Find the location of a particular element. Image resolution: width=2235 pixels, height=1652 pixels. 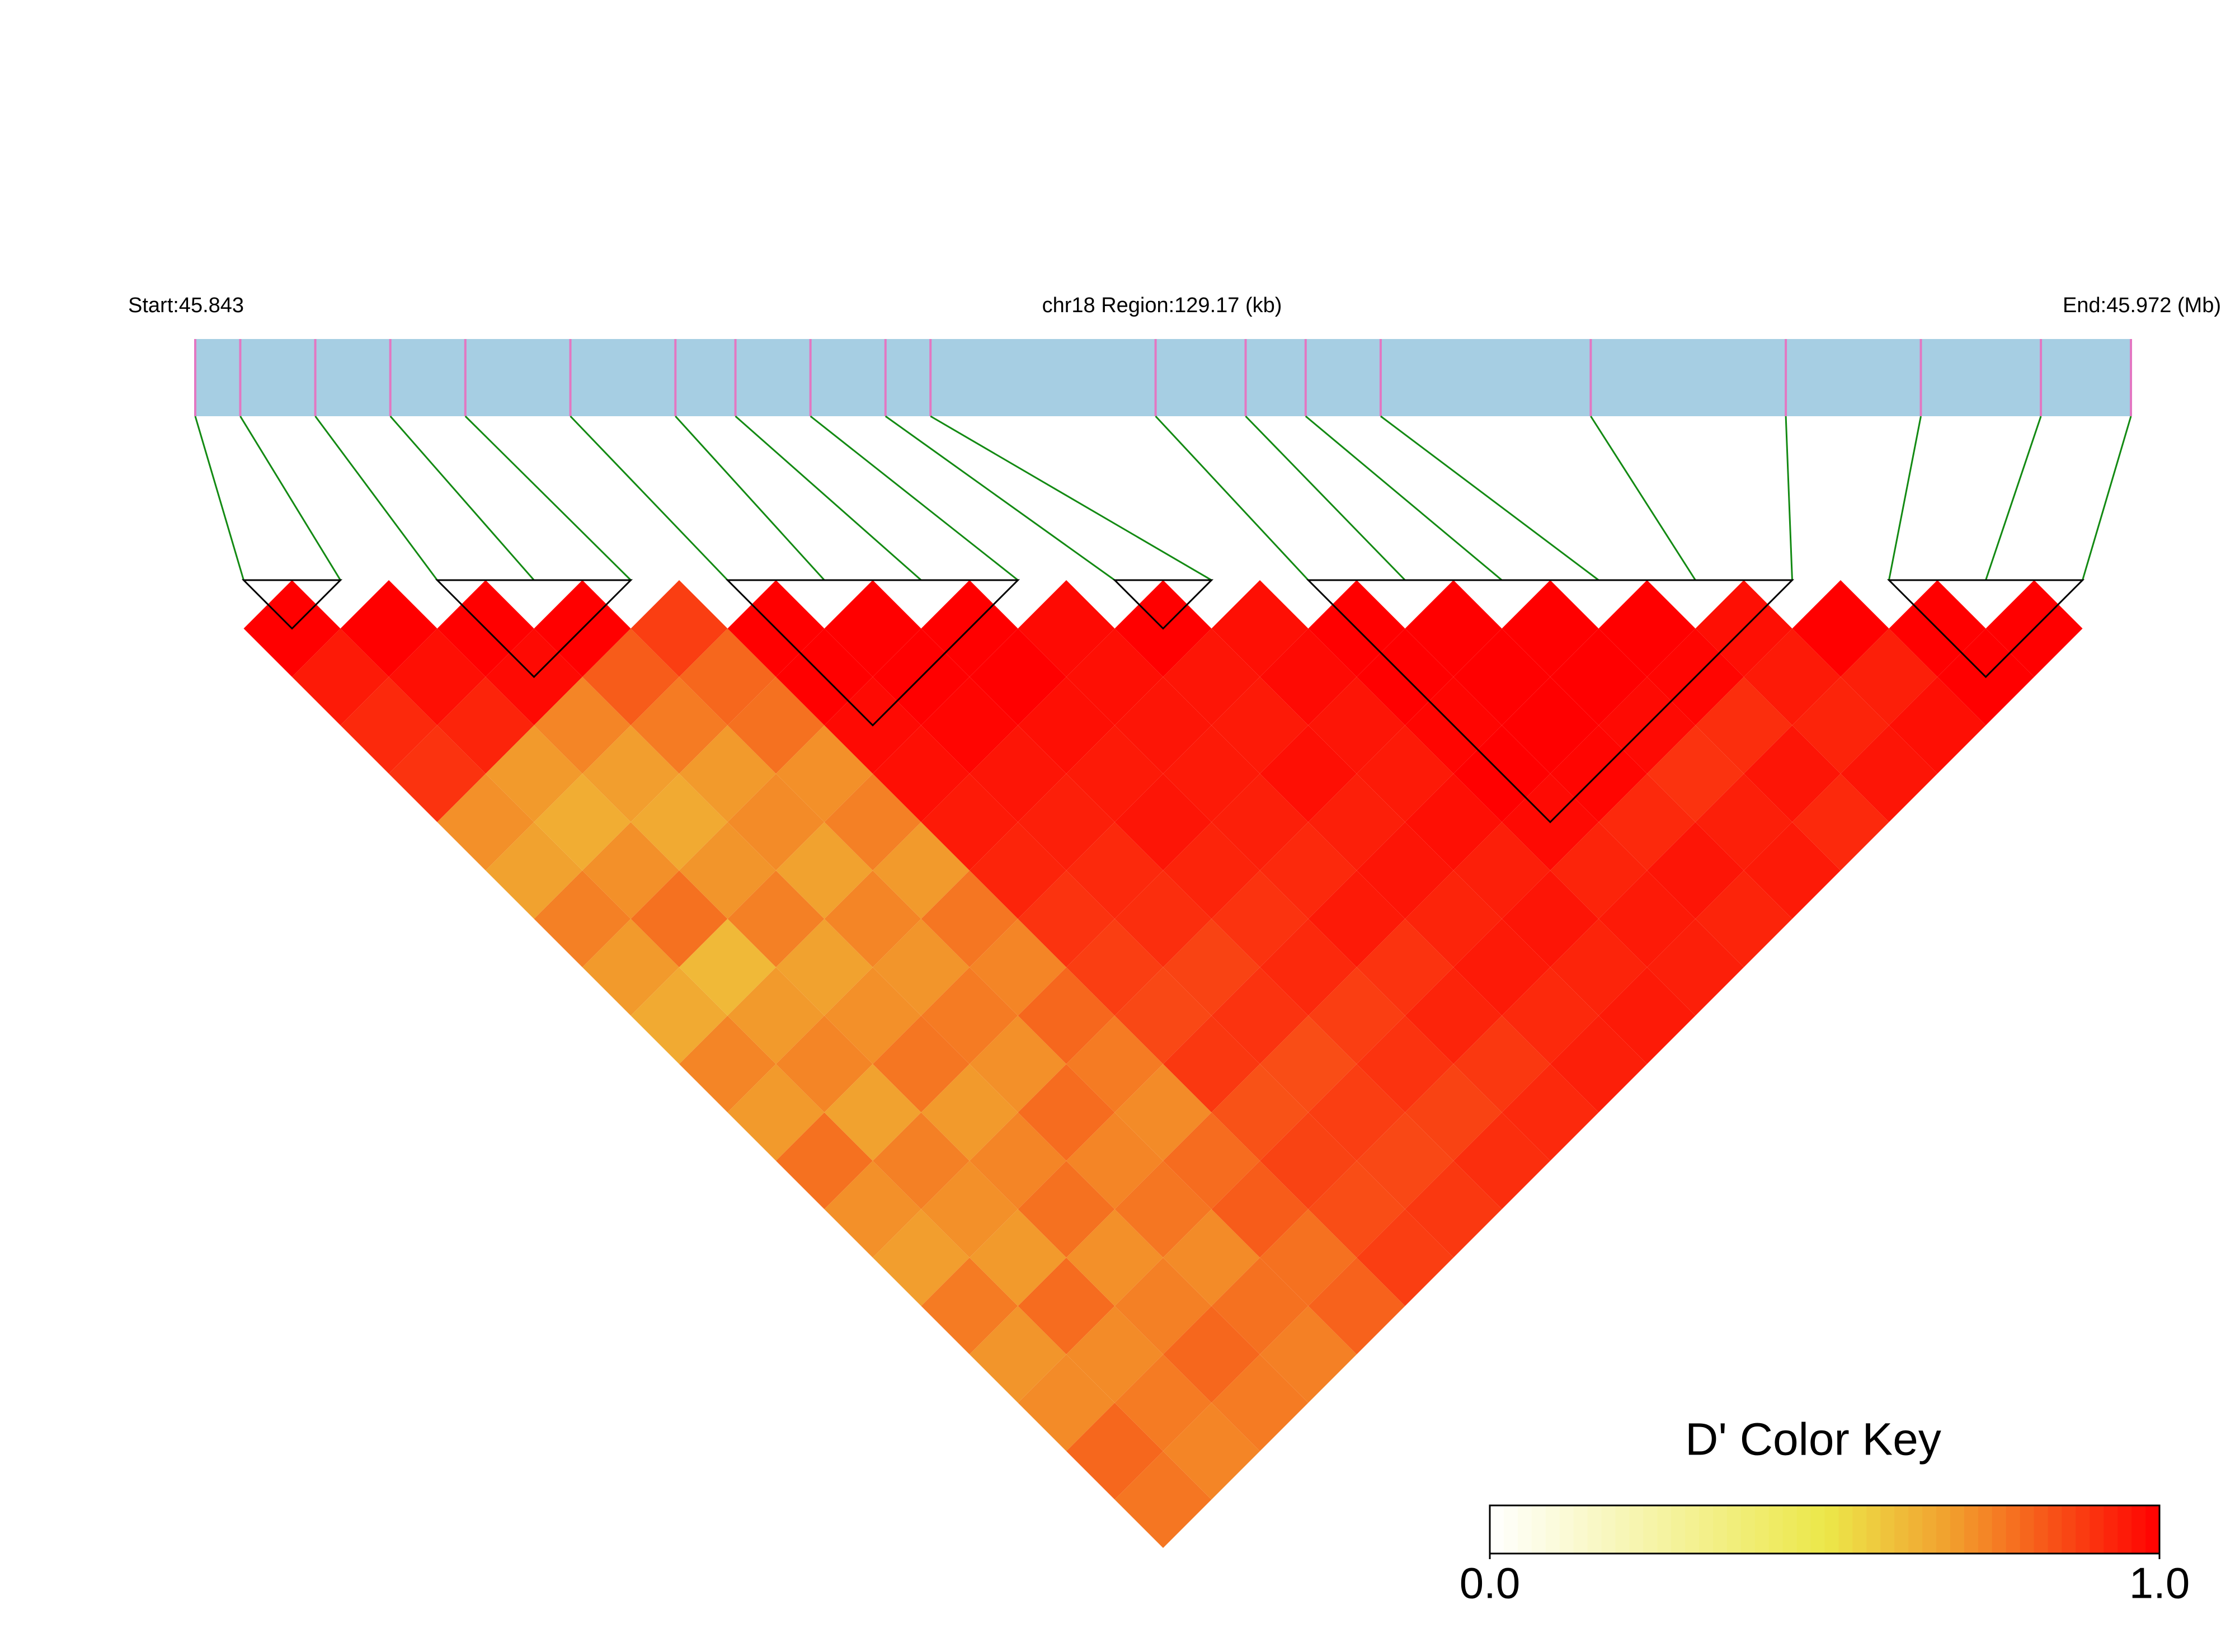

color-key-tick-label: 1.0 is located at coordinates (2159, 1584).